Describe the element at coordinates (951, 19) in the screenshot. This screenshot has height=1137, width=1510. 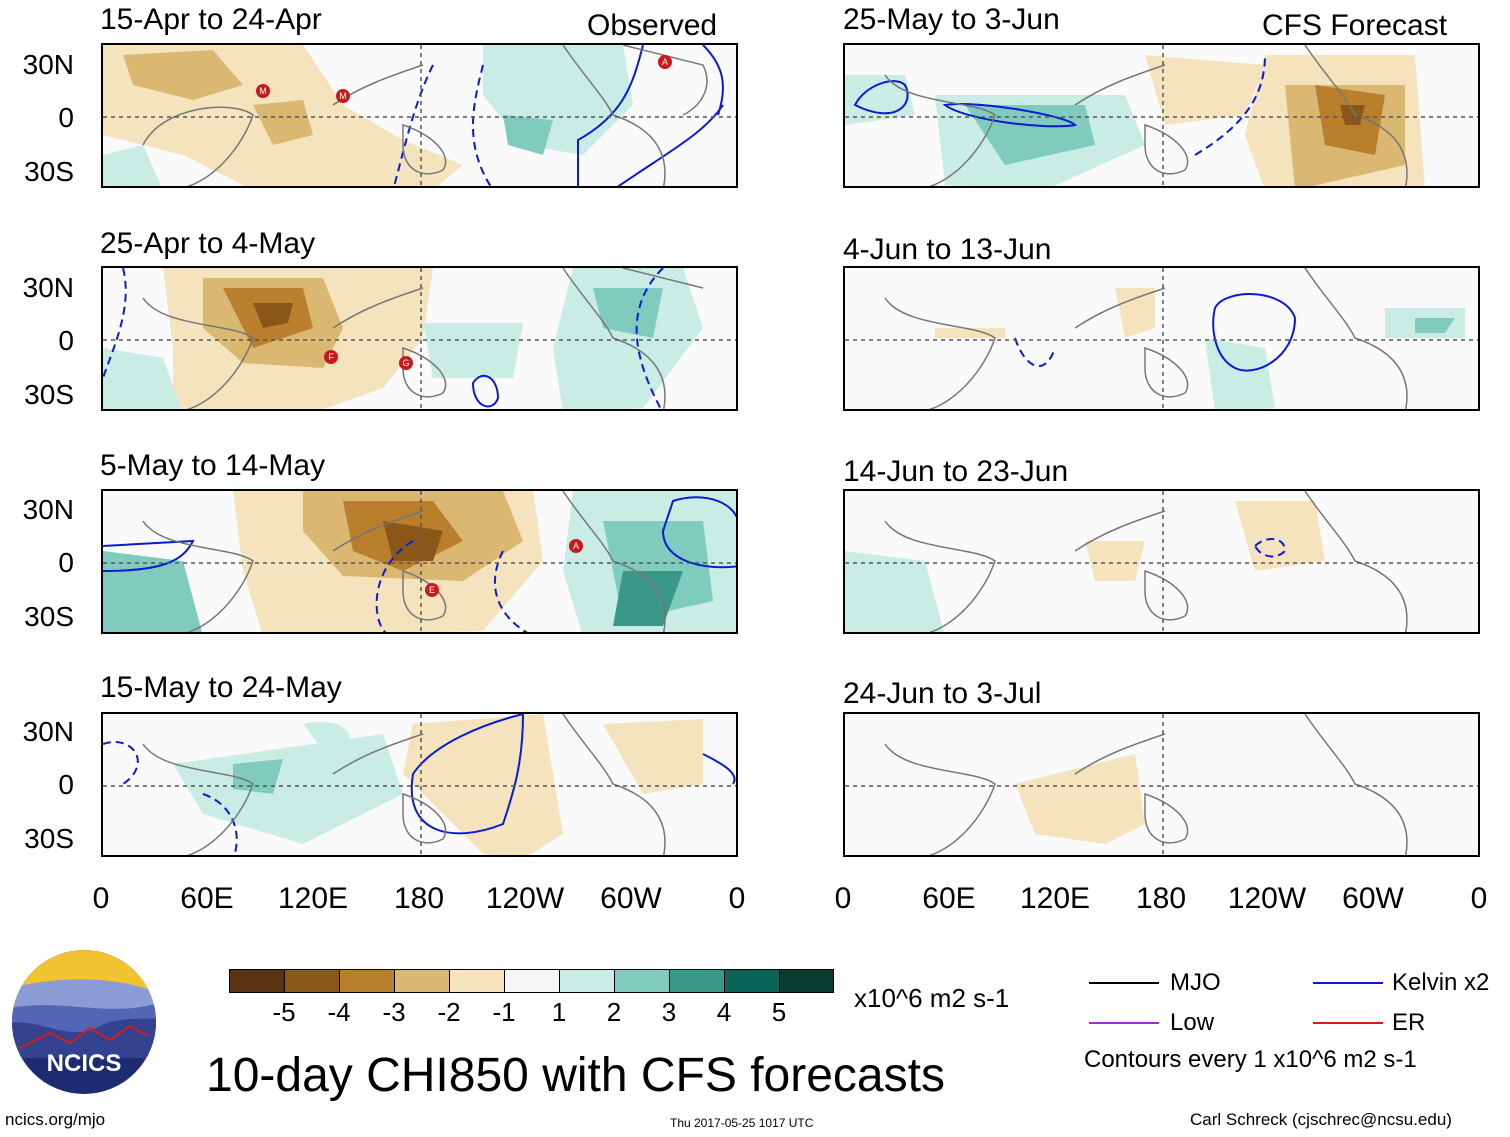
I see `panel-title-fcst-1: 25-May to 3-Jun` at that location.